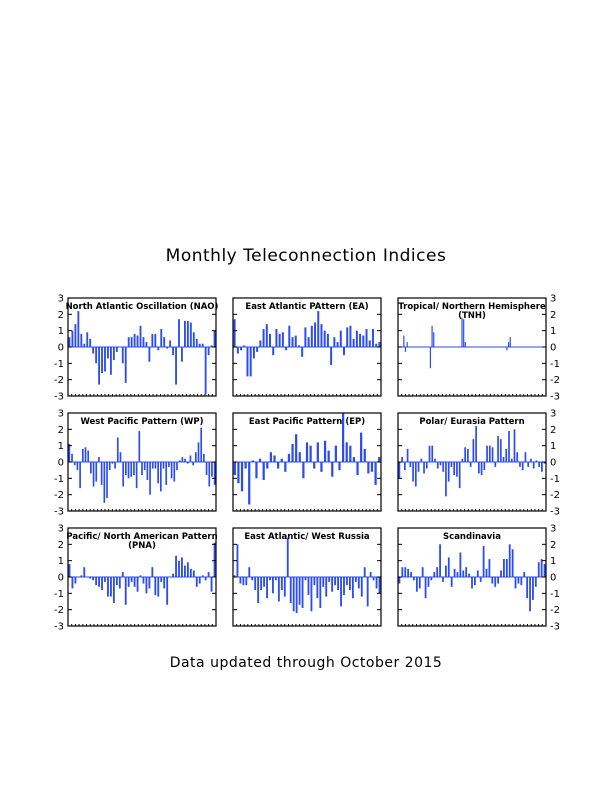  Describe the element at coordinates (471, 422) in the screenshot. I see `panel-title: Polar/ Eurasia Pattern` at that location.